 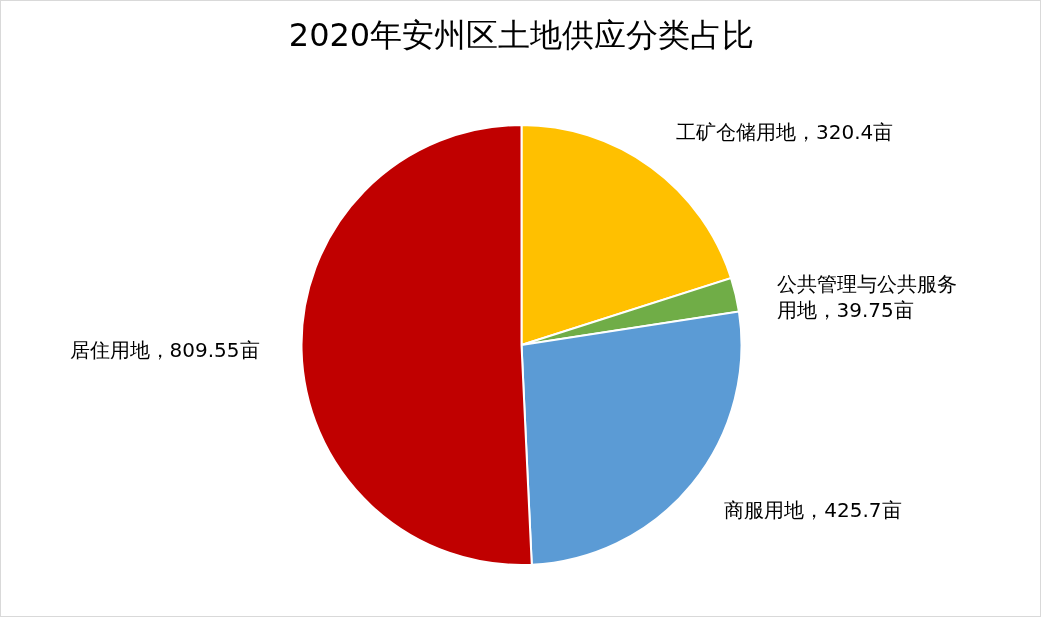 I want to click on slice-label: 商服用地，425.7亩, so click(x=813, y=509).